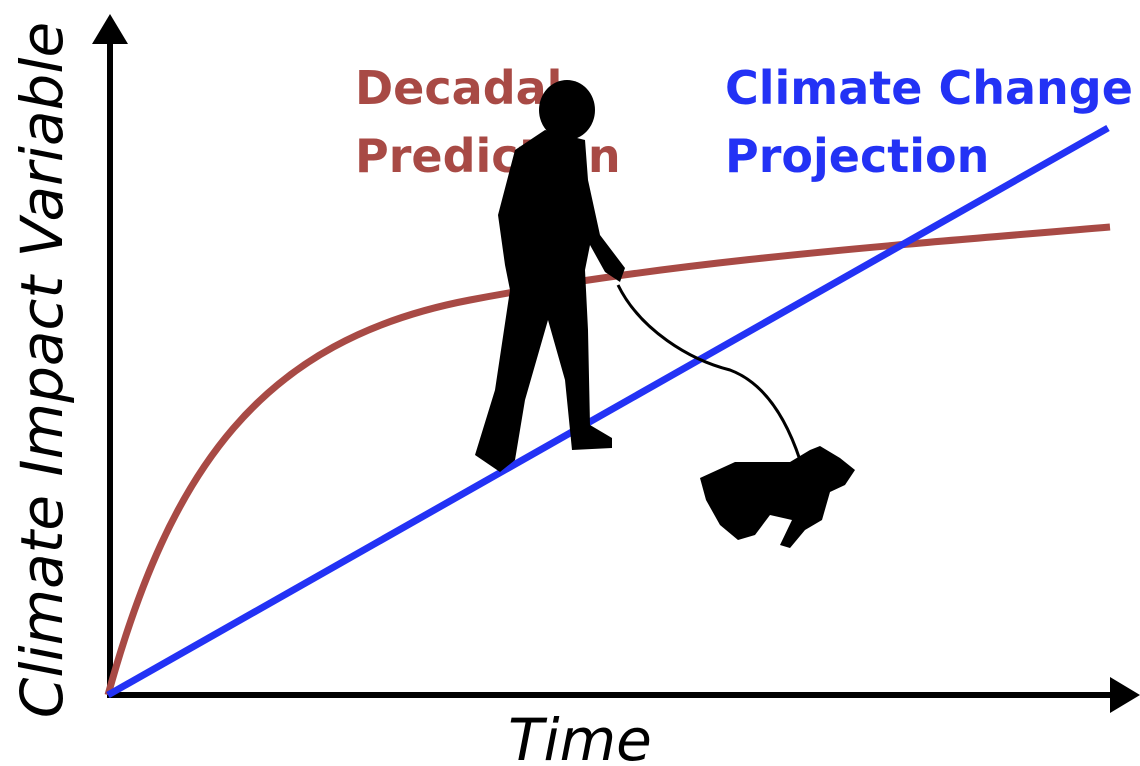  Describe the element at coordinates (929, 88) in the screenshot. I see `curve-label: Climate Change` at that location.